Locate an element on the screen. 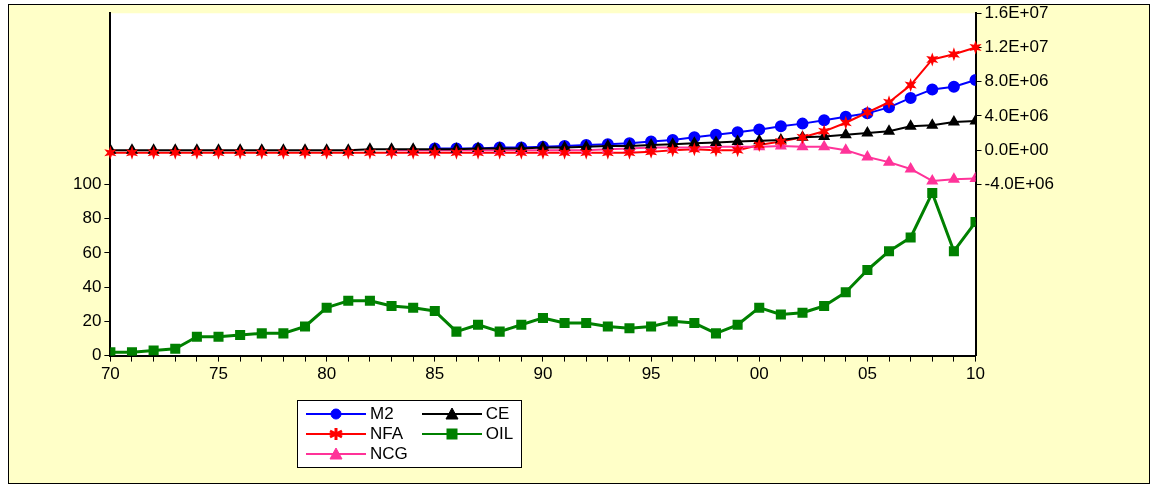  x-tick-label: 95 is located at coordinates (651, 374).